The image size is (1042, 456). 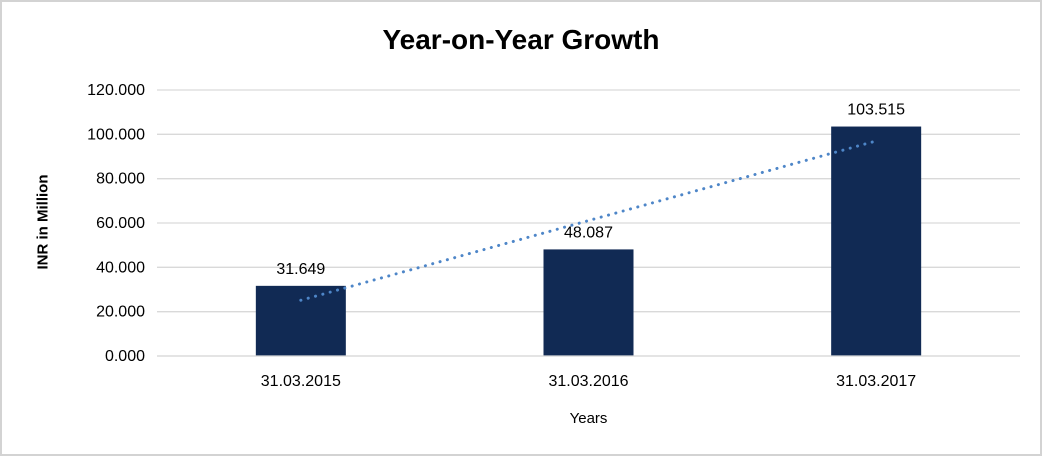 I want to click on y-tick-label: 60.000, so click(x=120, y=223).